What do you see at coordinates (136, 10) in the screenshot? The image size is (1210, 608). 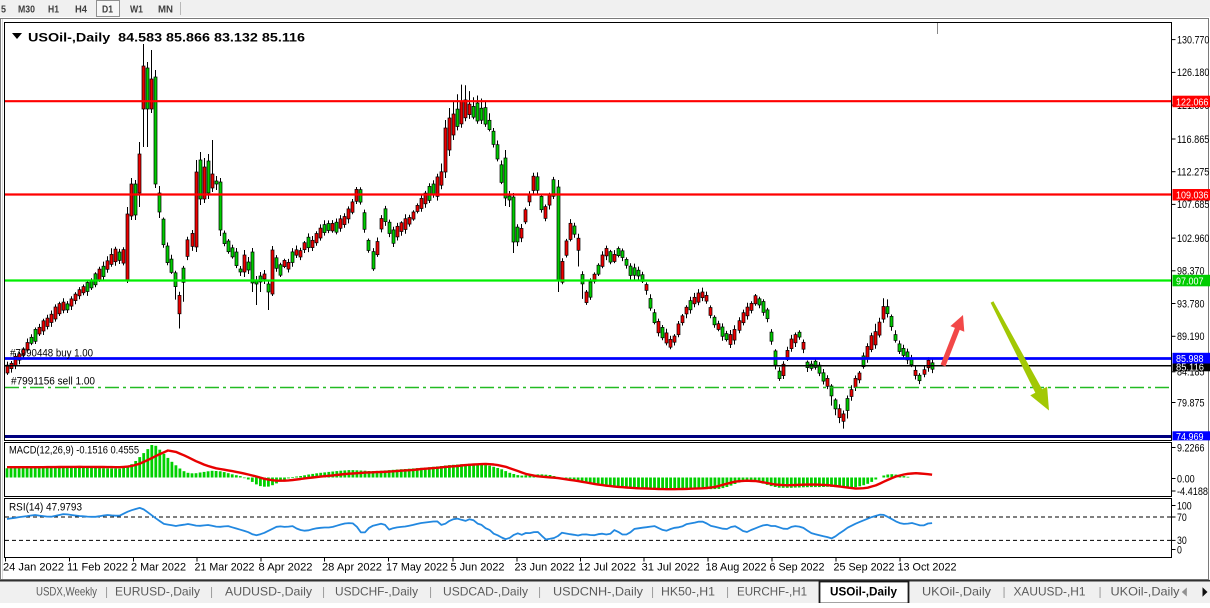 I see `svg-text: W1` at bounding box center [136, 10].